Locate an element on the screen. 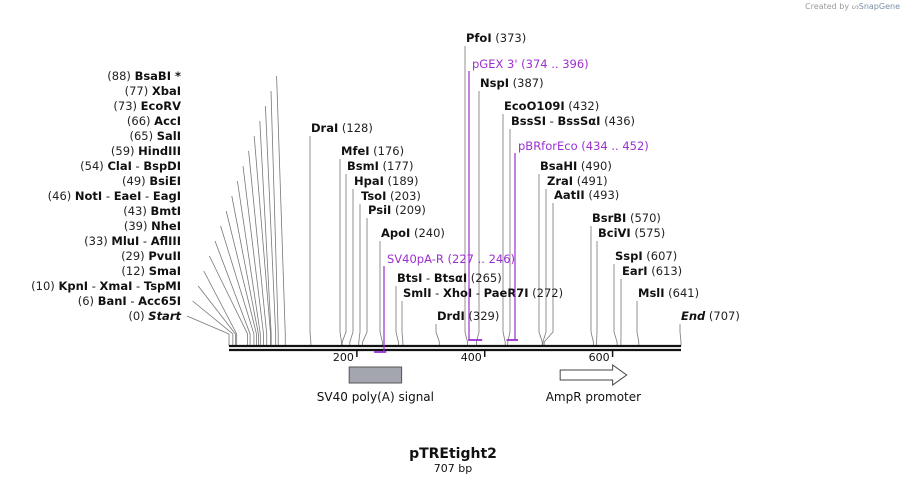 The image size is (908, 483). enzyme-name: ZraI is located at coordinates (560, 181).